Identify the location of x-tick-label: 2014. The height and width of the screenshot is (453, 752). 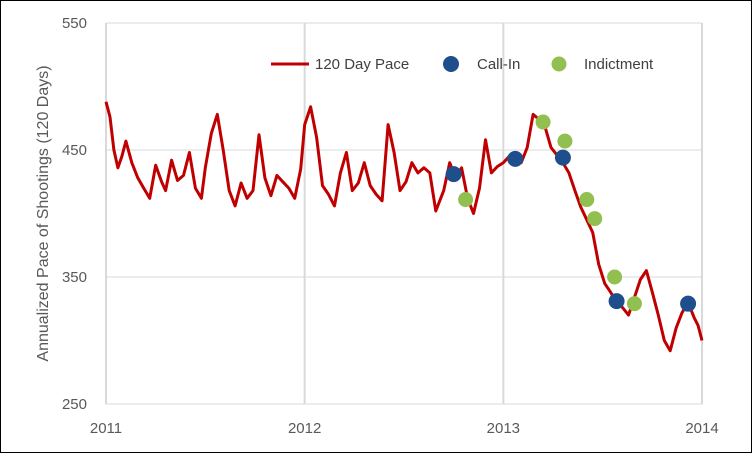
(701, 428).